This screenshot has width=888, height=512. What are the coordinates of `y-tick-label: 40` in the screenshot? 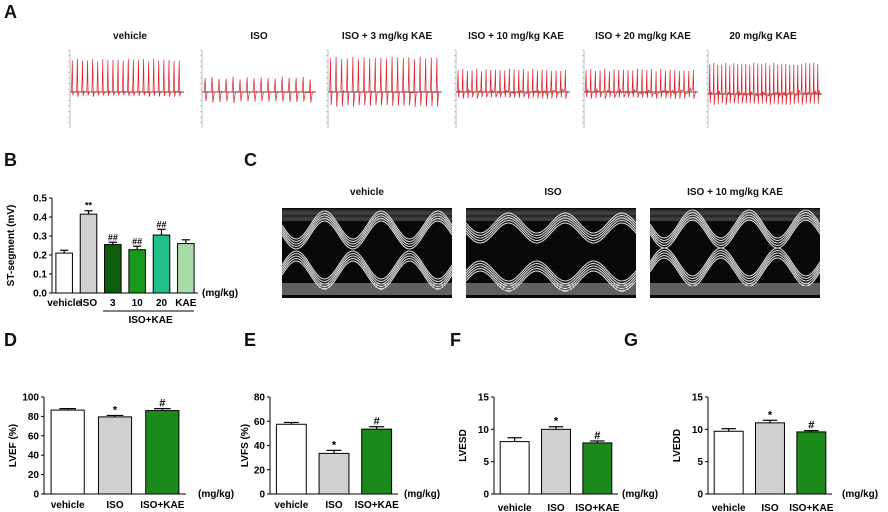 It's located at (260, 446).